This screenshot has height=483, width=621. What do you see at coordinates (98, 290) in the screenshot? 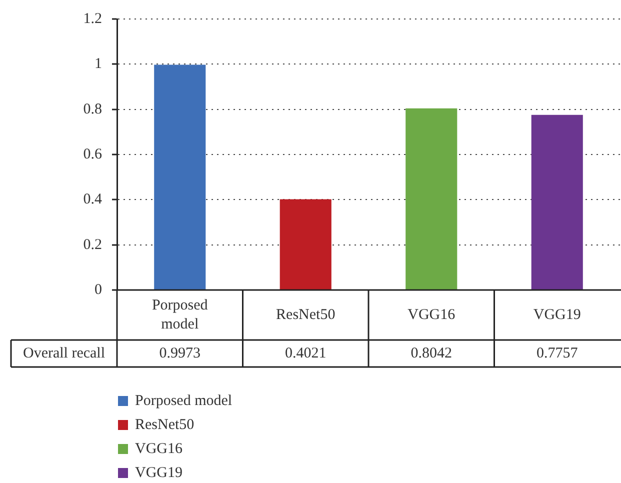
I see `y-tick-label: 0` at bounding box center [98, 290].